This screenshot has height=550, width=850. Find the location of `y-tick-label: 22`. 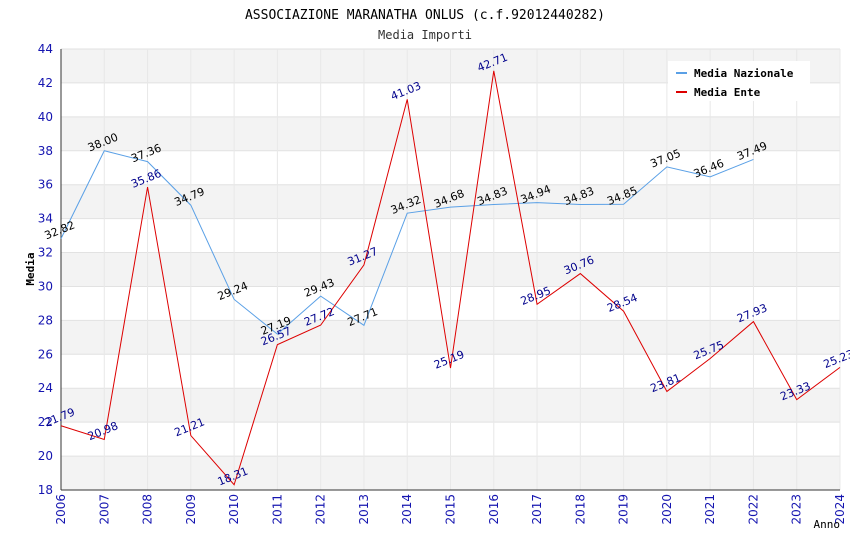

y-tick-label: 22 is located at coordinates (45, 422).